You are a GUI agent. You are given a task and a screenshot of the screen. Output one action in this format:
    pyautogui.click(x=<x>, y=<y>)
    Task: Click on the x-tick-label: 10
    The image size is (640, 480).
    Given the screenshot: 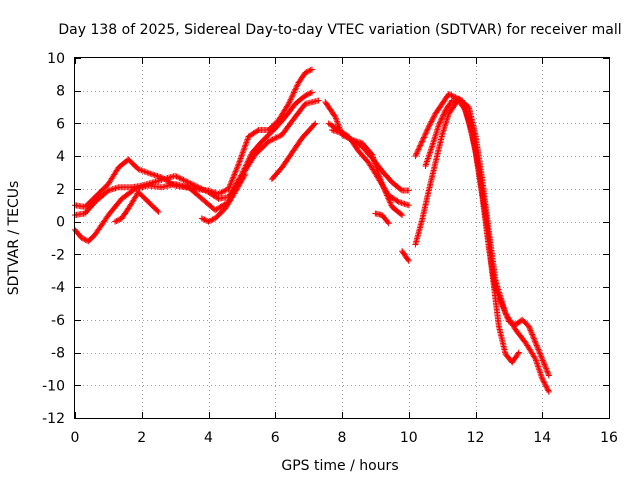 What is the action you would take?
    pyautogui.click(x=409, y=438)
    